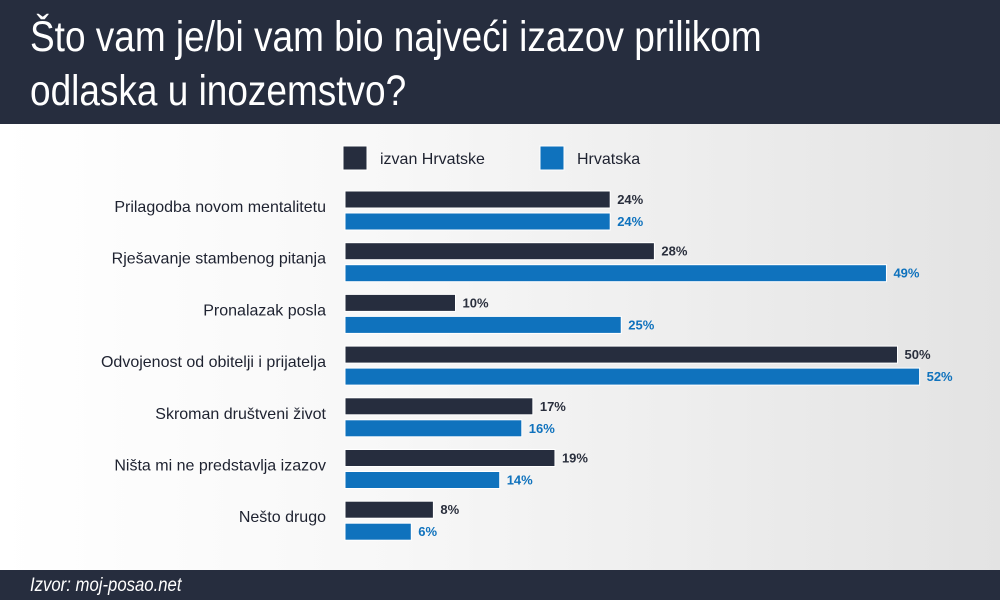 The width and height of the screenshot is (1000, 600). I want to click on category-label: Nešto drugo, so click(282, 517).